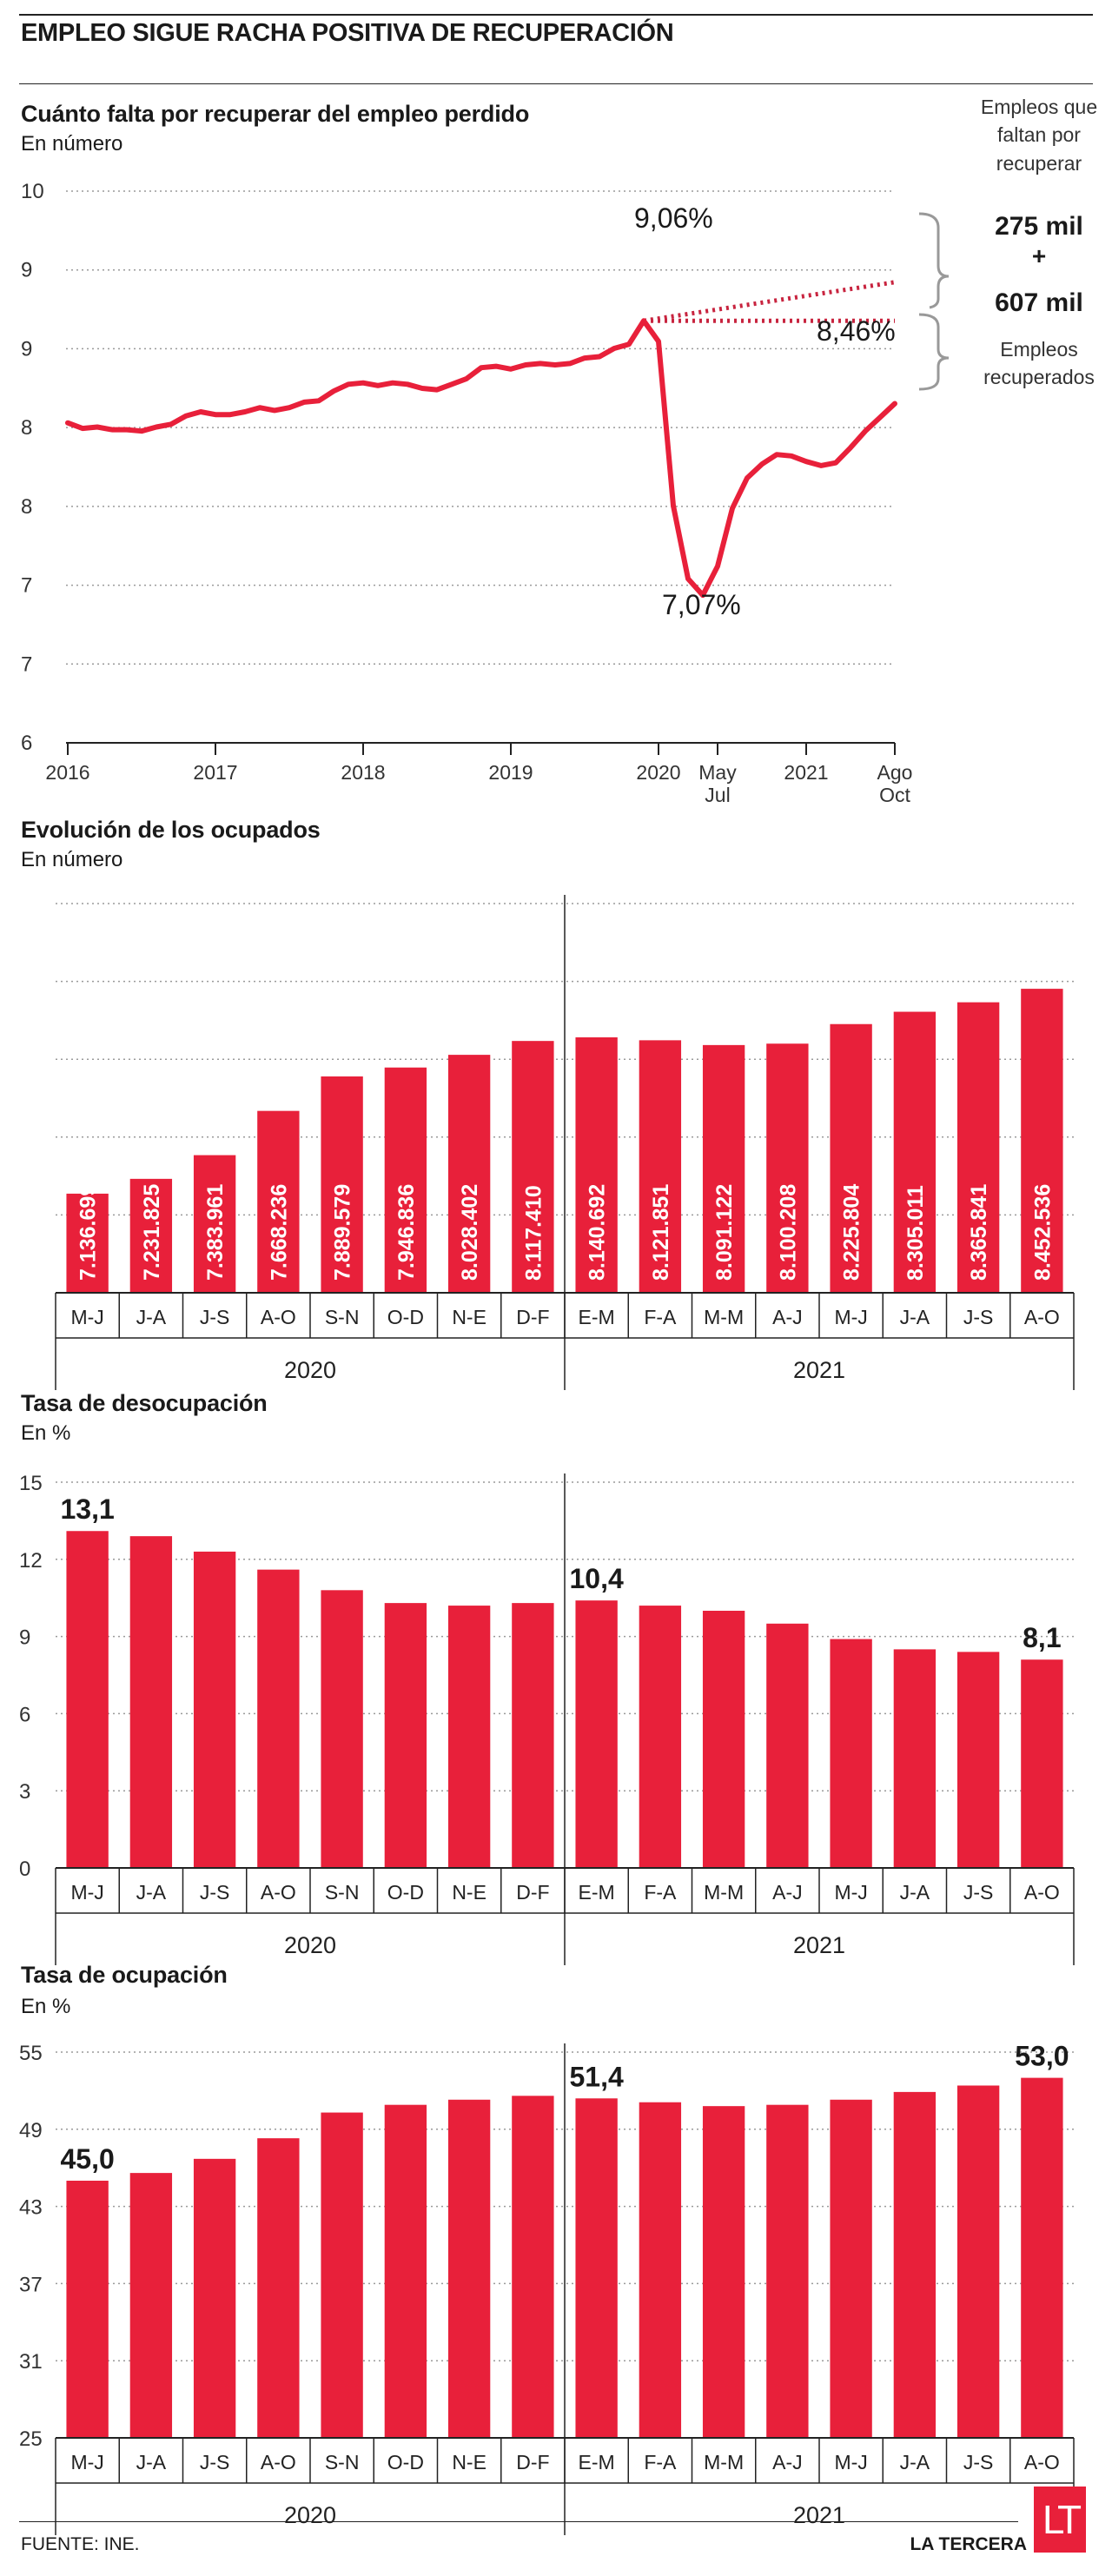  What do you see at coordinates (1039, 134) in the screenshot?
I see `missing-jobs-note-2: faltan por` at bounding box center [1039, 134].